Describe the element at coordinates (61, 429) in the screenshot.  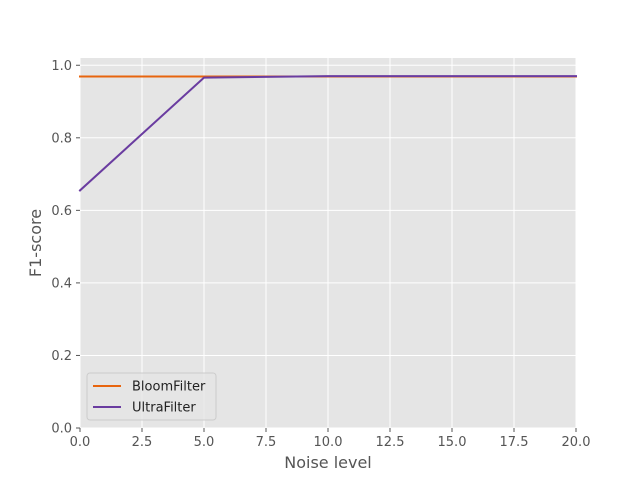
I see `y-tick-label: 0.0` at that location.